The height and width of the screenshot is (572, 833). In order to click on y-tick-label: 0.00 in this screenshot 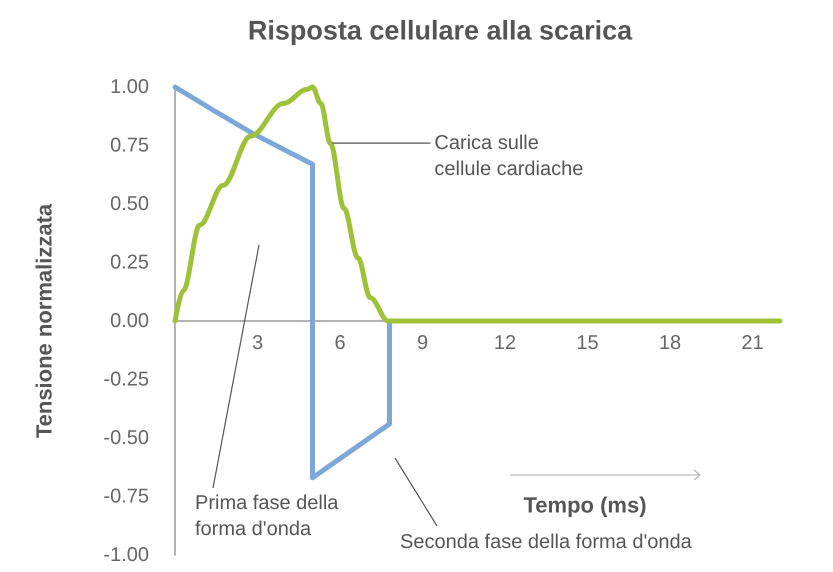, I will do `click(129, 321)`.